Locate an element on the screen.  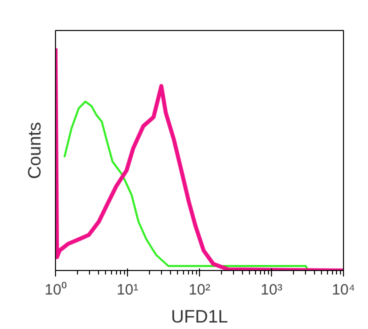
x-tick-label: 10⁴ is located at coordinates (344, 290).